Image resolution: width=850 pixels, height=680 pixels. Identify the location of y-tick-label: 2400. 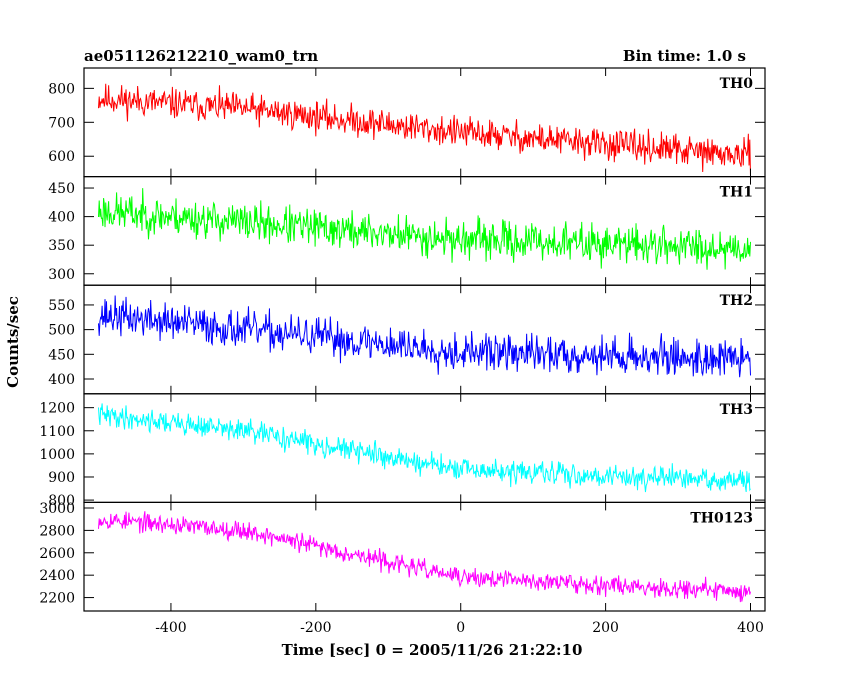
(57, 576).